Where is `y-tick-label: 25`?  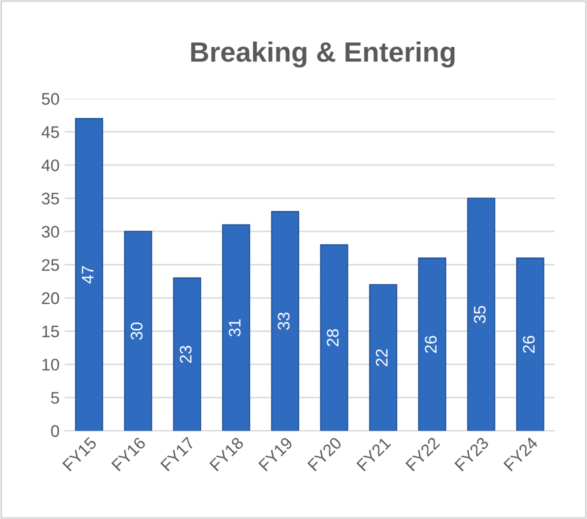
y-tick-label: 25 is located at coordinates (51, 265).